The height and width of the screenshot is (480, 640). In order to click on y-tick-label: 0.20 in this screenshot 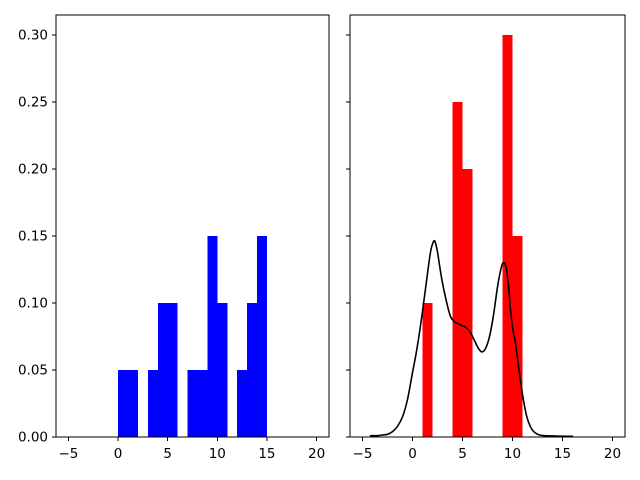, I will do `click(33, 170)`.